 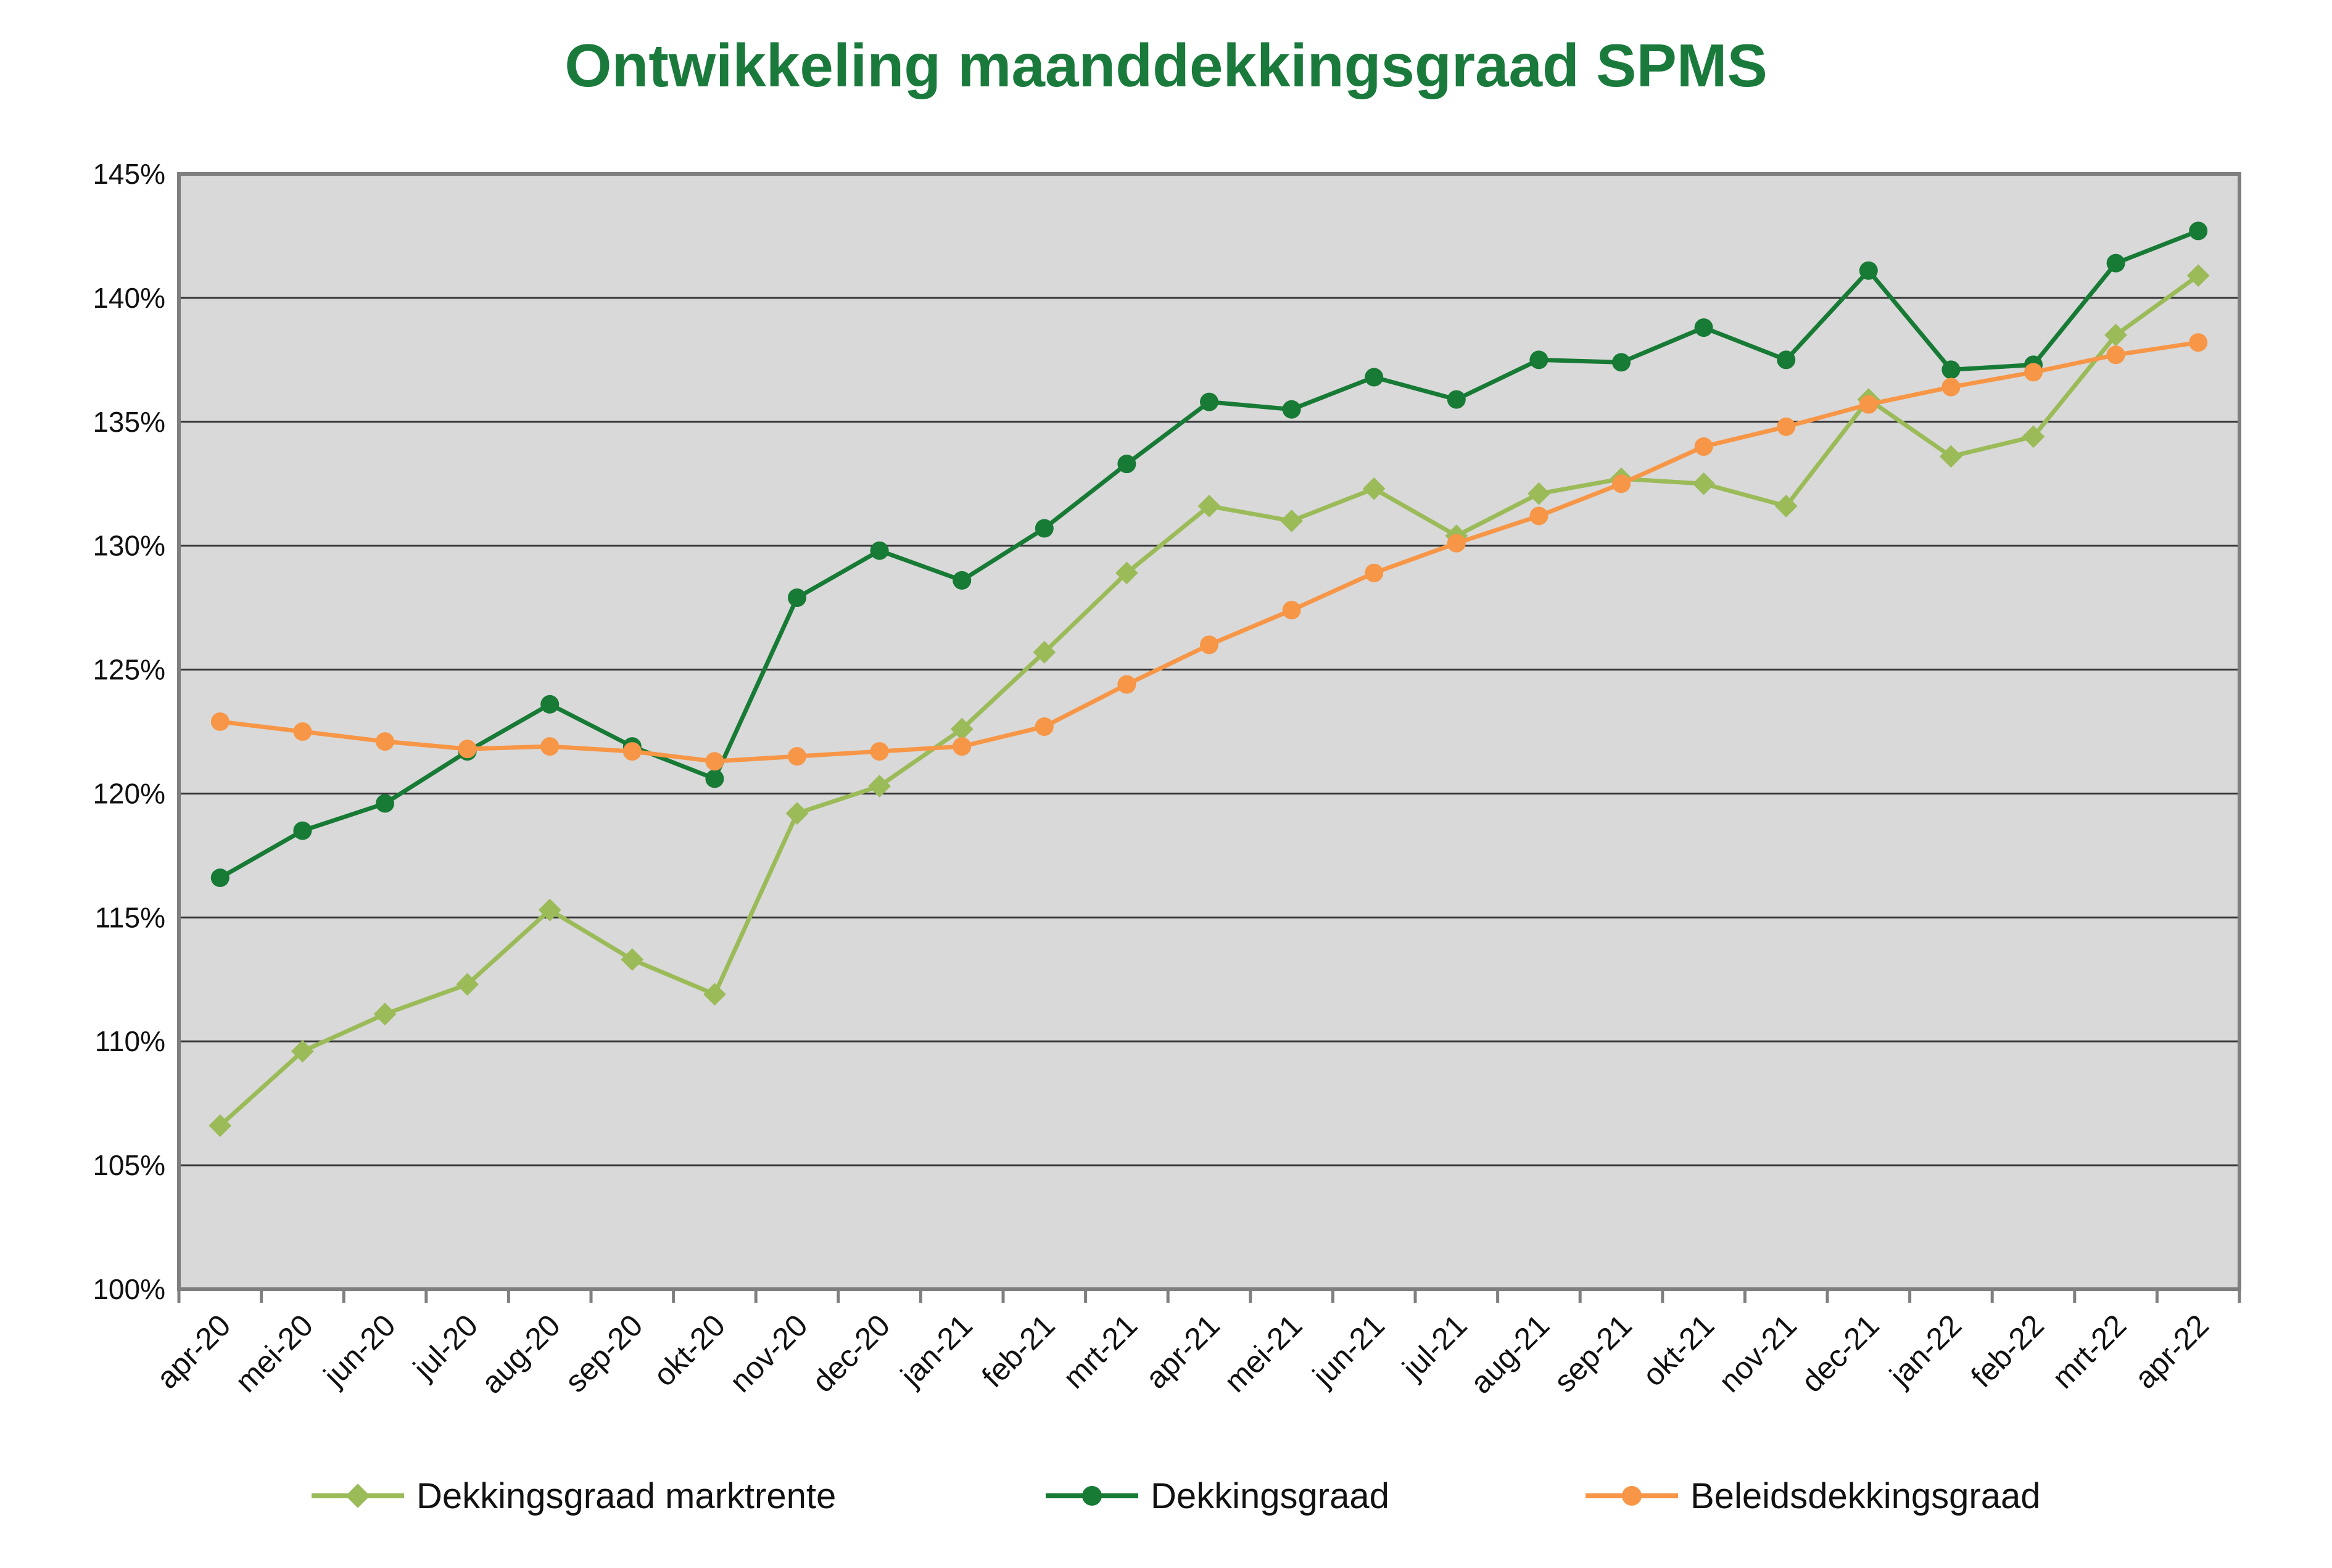 I want to click on y-tick-label: 130%, so click(x=129, y=546).